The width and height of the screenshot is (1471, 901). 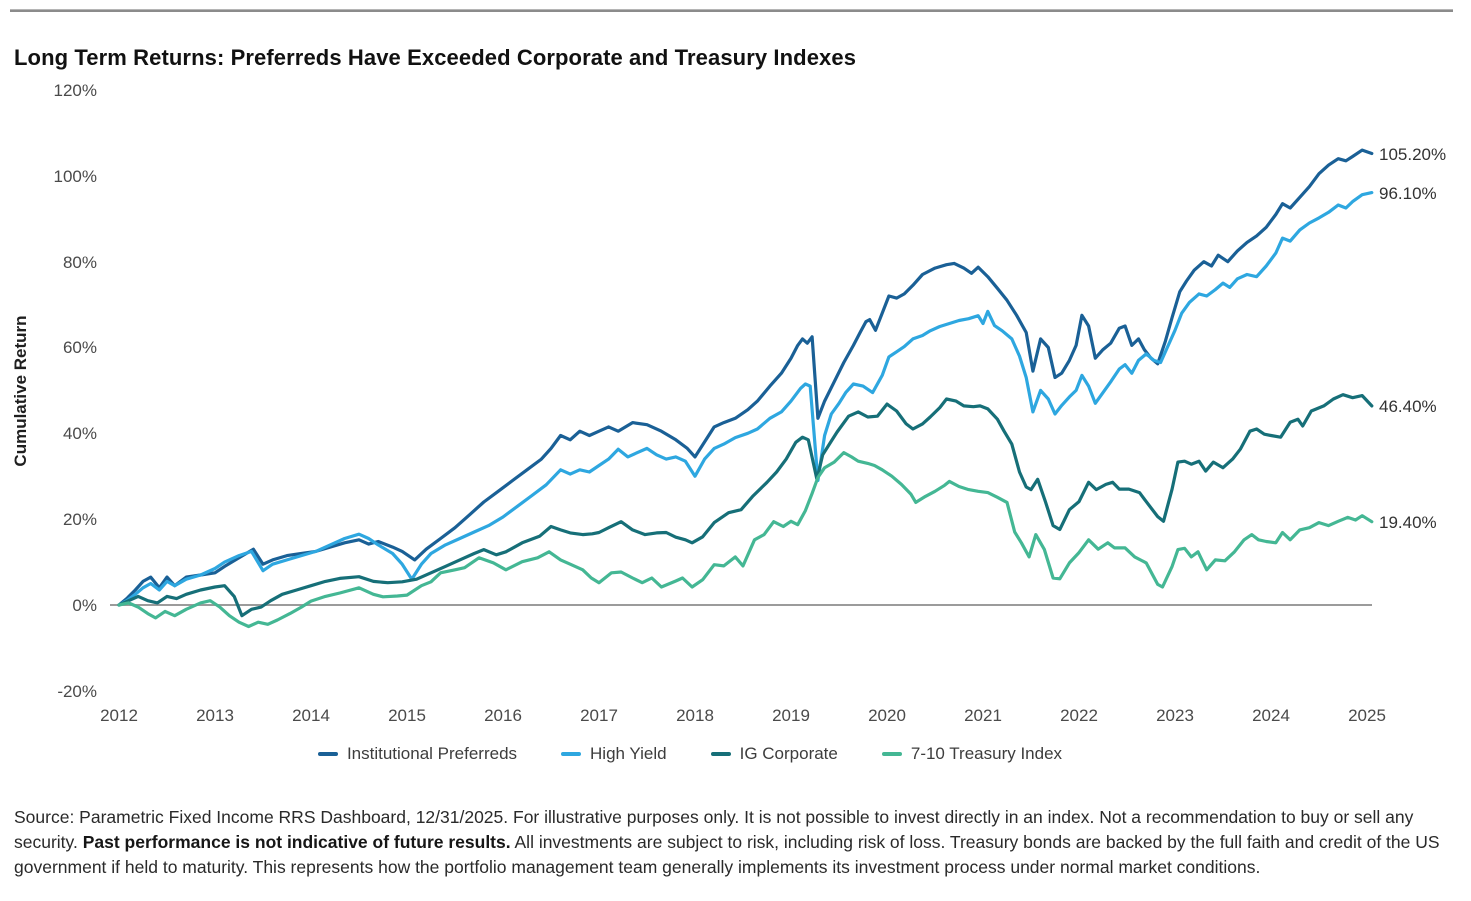 What do you see at coordinates (599, 715) in the screenshot?
I see `x-tick-label: 2017` at bounding box center [599, 715].